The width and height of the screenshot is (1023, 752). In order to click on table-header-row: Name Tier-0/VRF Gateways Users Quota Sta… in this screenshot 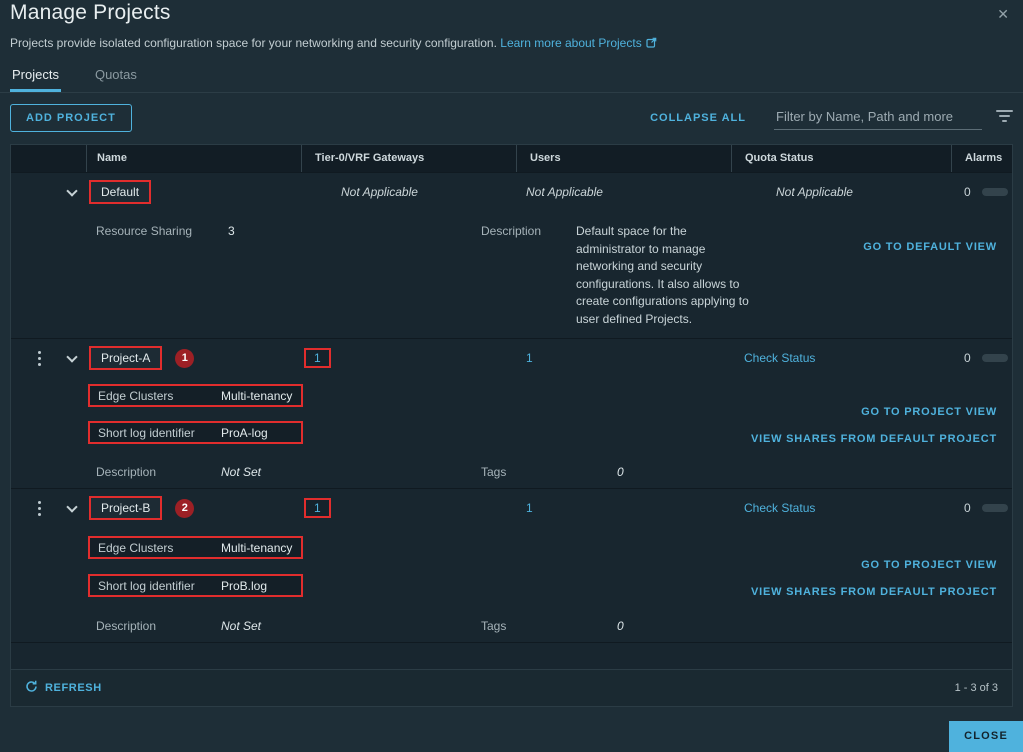, I will do `click(511, 158)`.